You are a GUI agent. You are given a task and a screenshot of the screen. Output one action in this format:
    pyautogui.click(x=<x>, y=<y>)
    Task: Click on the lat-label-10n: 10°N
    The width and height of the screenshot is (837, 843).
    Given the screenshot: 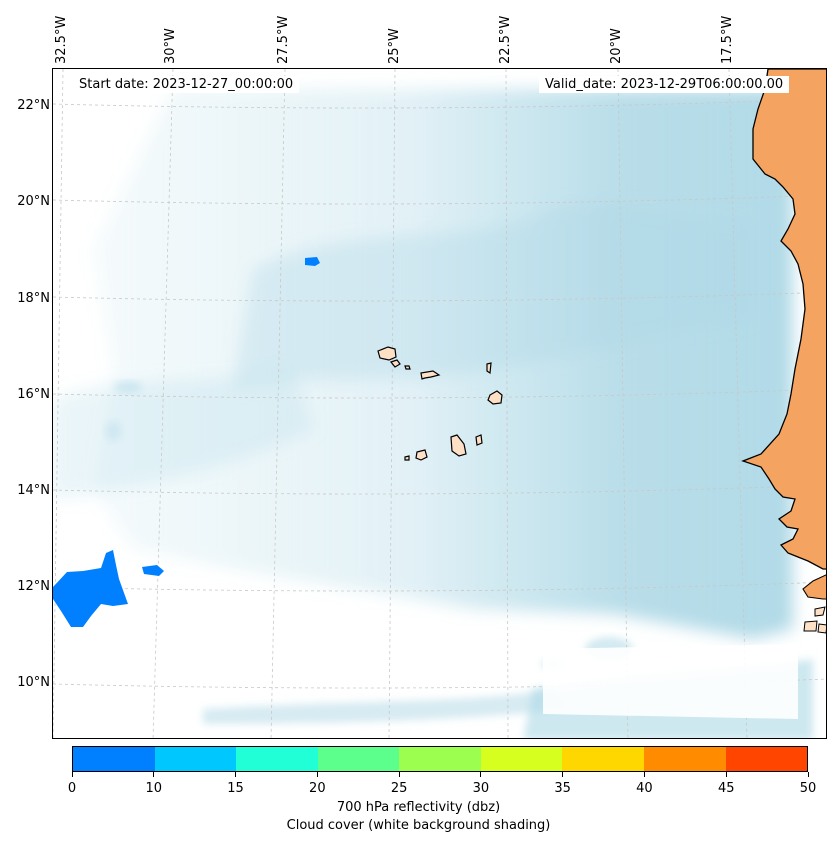 What is the action you would take?
    pyautogui.click(x=33, y=682)
    